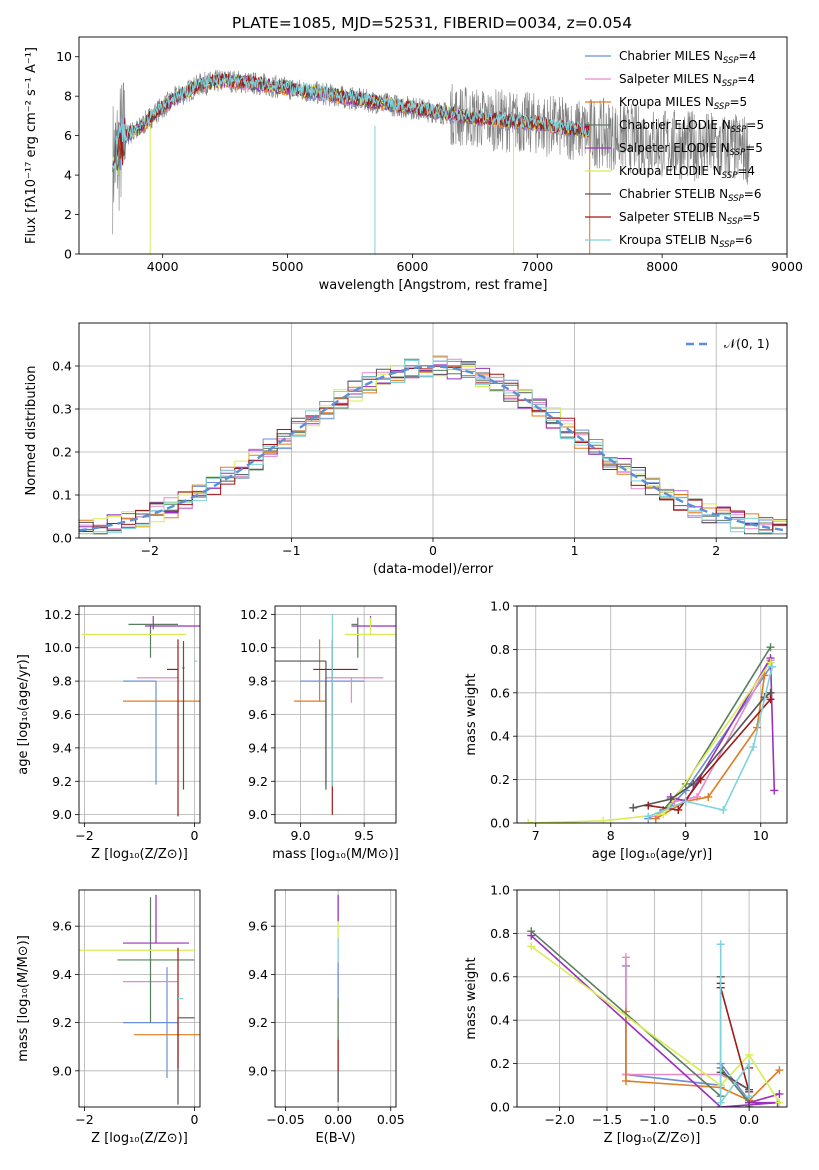  What do you see at coordinates (687, 80) in the screenshot?
I see `legend-entry: Salpeter MILES NSSP=4` at bounding box center [687, 80].